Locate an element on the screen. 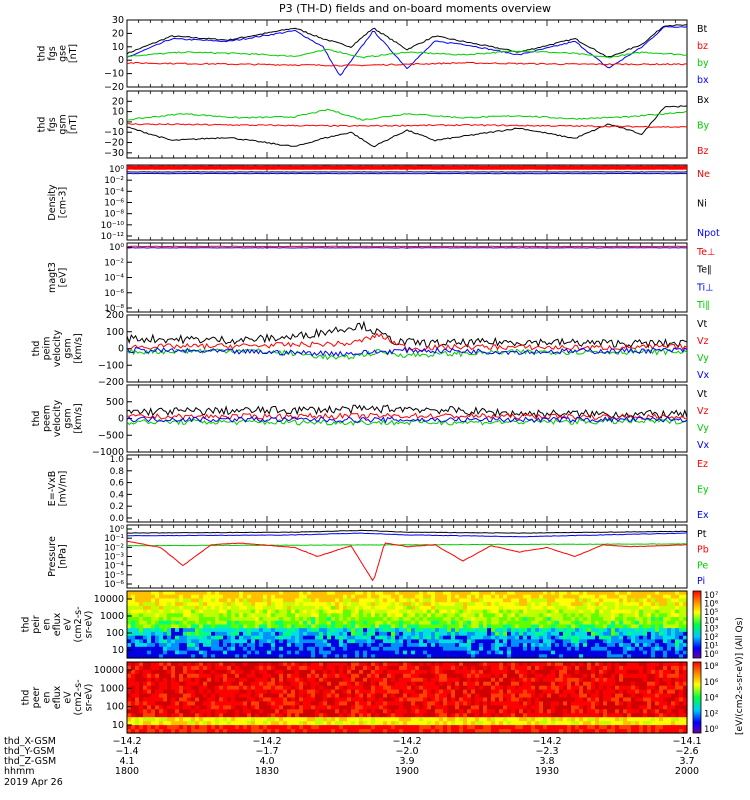 This screenshot has width=750, height=800. series-line-Pb is located at coordinates (406, 561).